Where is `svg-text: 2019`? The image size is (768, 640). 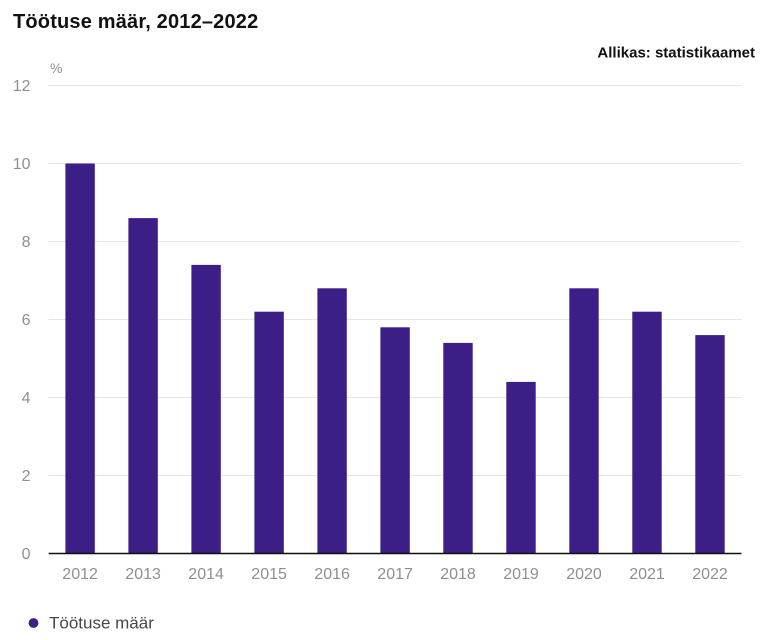 svg-text: 2019 is located at coordinates (521, 574).